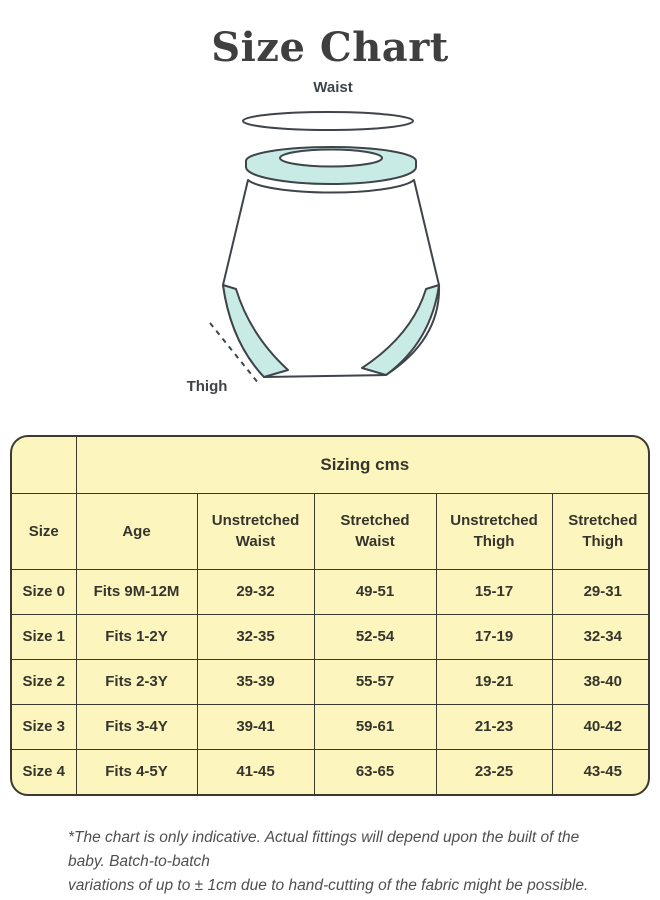 The width and height of the screenshot is (660, 900). Describe the element at coordinates (494, 636) in the screenshot. I see `cell-unstretched-thigh: 17-19` at that location.